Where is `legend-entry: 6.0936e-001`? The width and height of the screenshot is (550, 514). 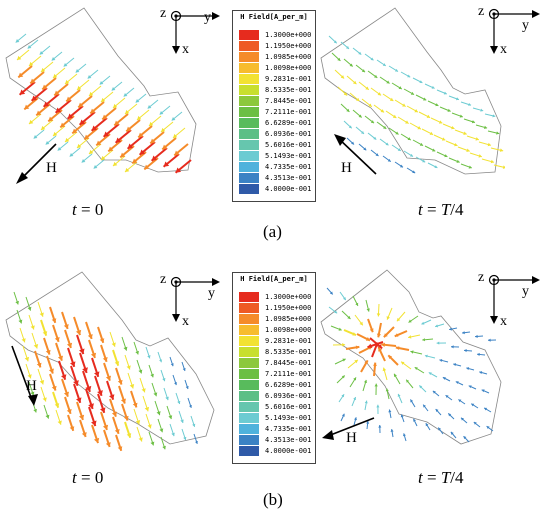
legend-entry: 6.0936e-001 is located at coordinates (275, 395).